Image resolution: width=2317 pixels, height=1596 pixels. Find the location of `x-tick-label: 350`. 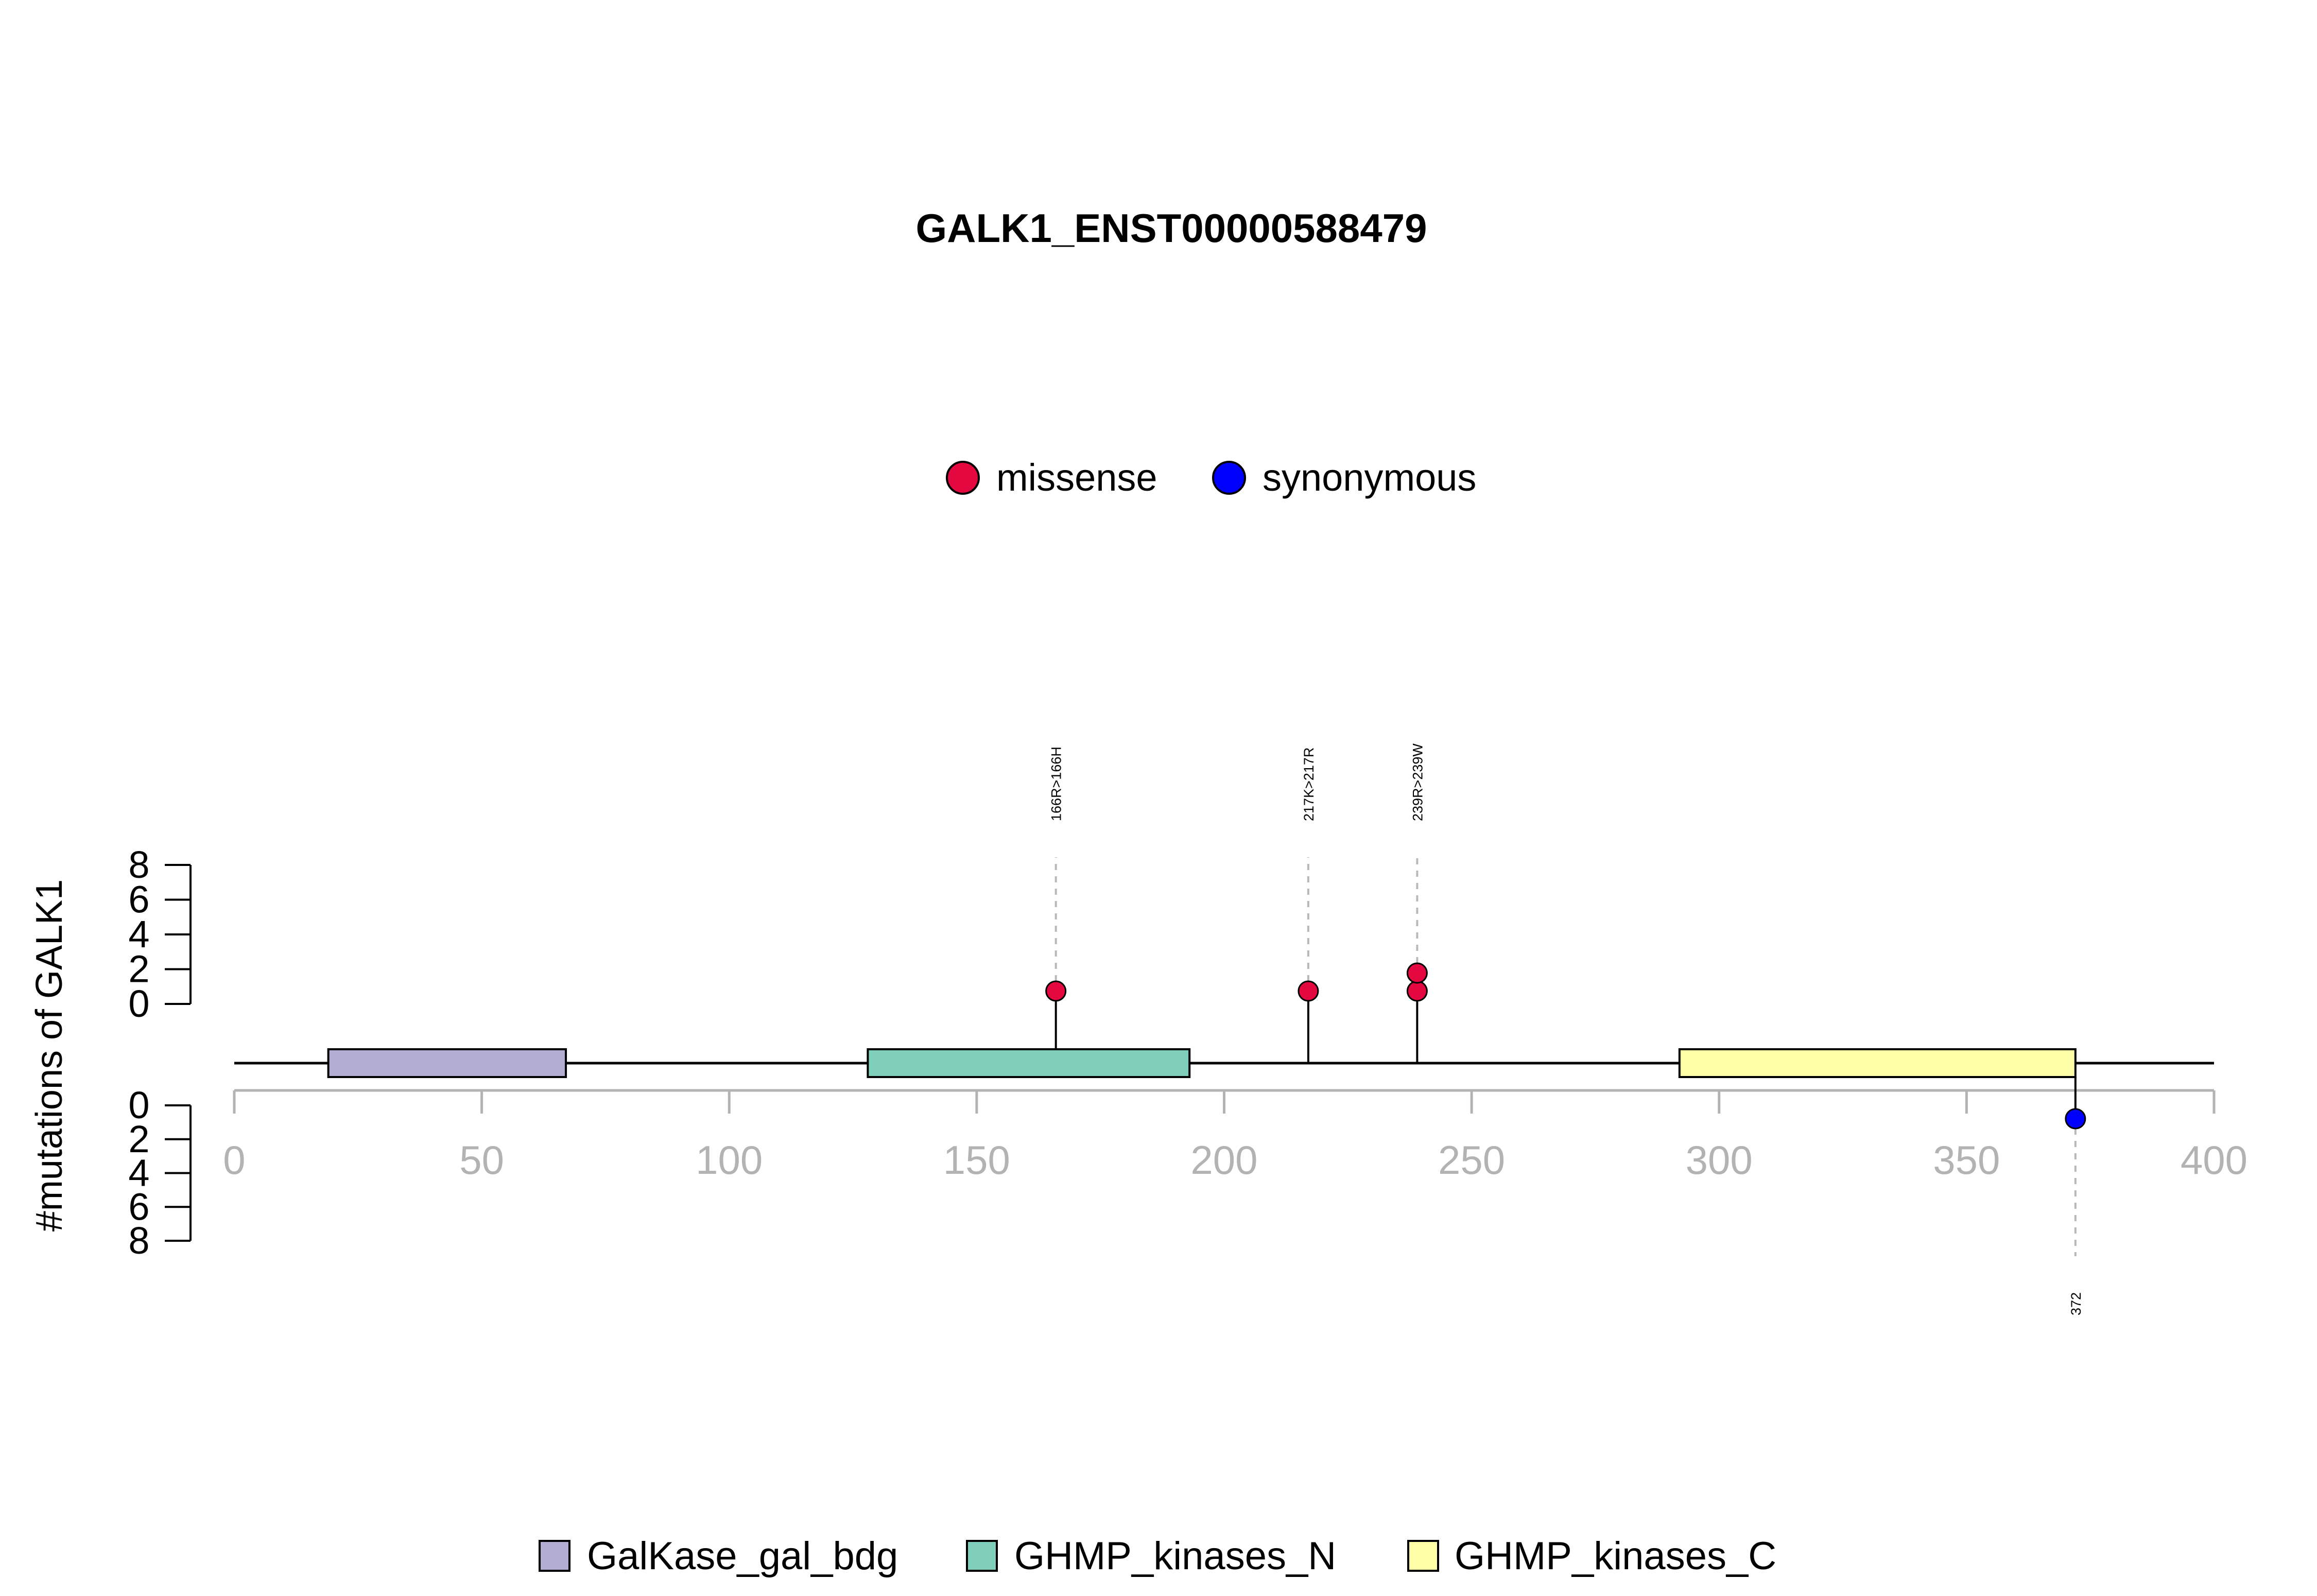

x-tick-label: 350 is located at coordinates (1966, 1160).